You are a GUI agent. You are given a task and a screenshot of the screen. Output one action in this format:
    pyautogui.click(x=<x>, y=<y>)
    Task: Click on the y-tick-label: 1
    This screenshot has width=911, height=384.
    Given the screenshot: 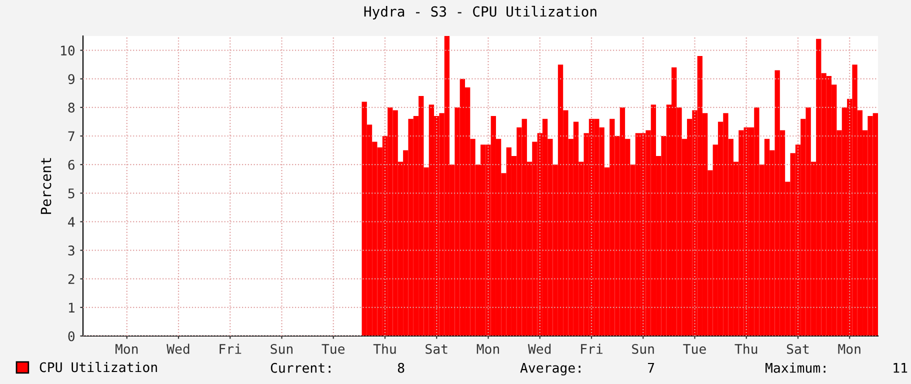 What is the action you would take?
    pyautogui.click(x=71, y=307)
    